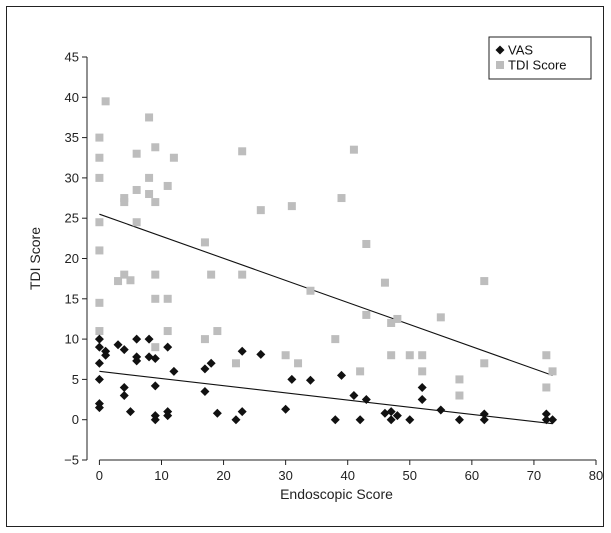 Image resolution: width=611 pixels, height=533 pixels. Describe the element at coordinates (336, 494) in the screenshot. I see `x-axis-title: Endoscopic Score` at that location.